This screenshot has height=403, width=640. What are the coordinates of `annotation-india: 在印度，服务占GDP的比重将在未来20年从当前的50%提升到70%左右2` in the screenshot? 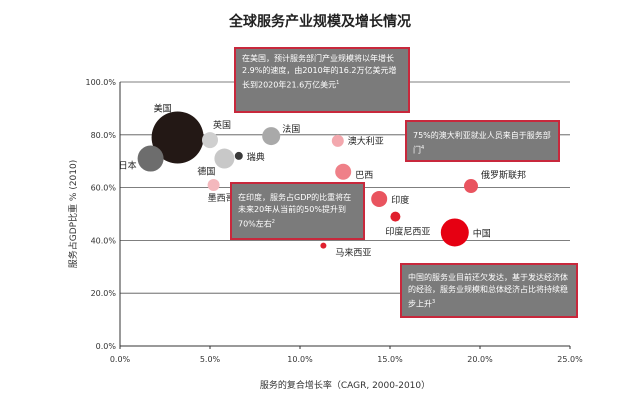 It's located at (297, 211).